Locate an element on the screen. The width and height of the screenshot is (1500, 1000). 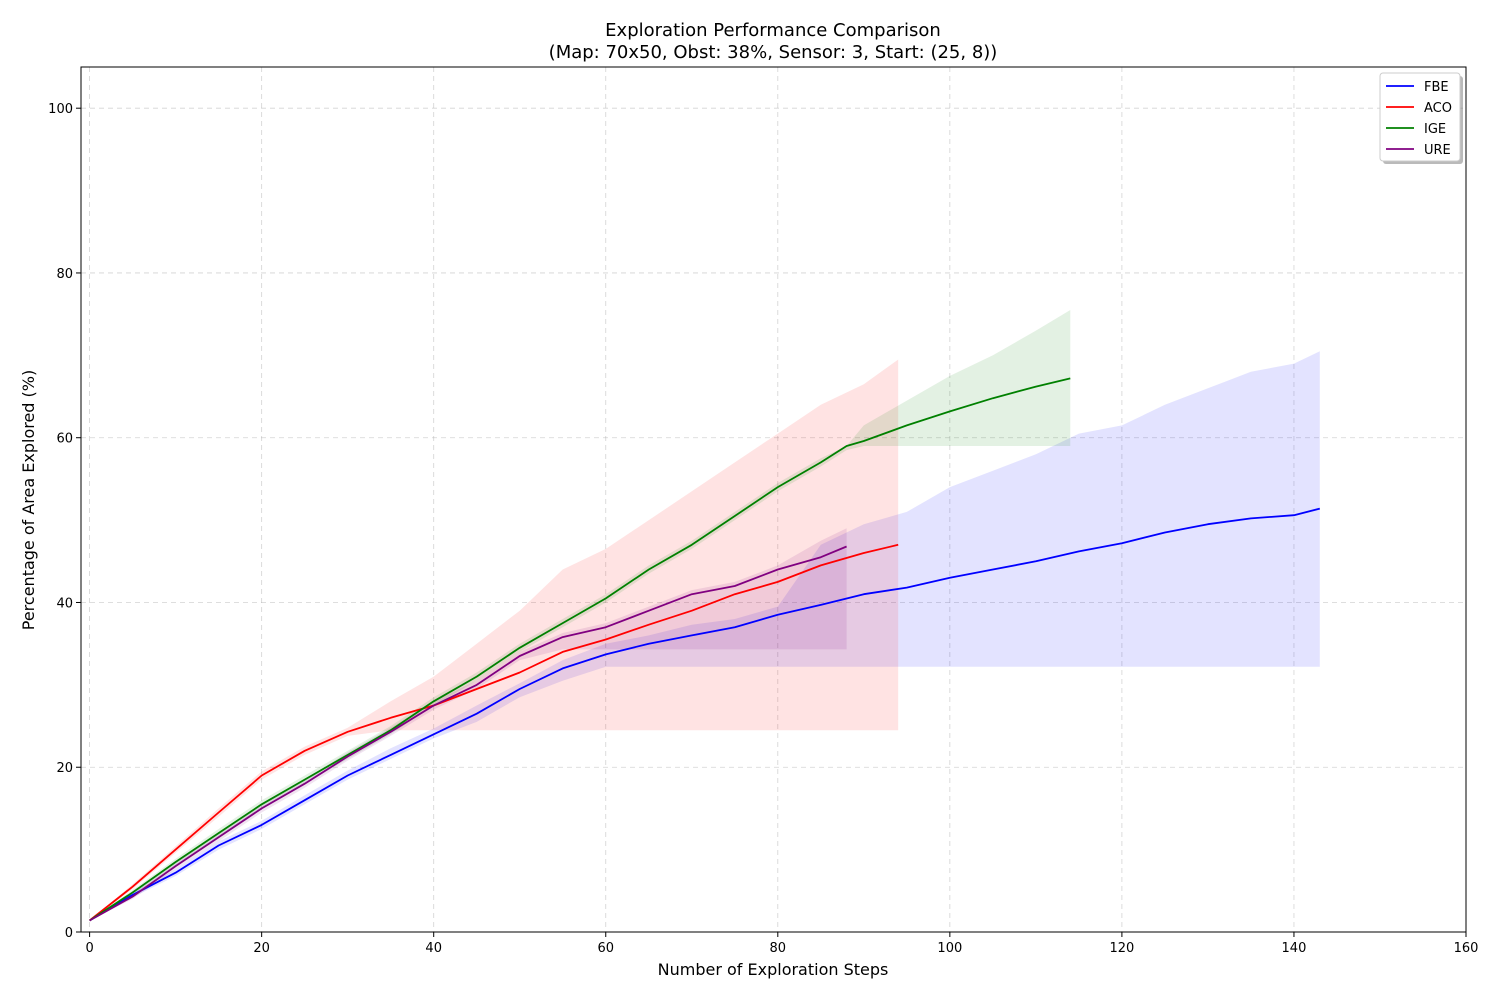
x-axis-label: Number of Exploration Steps is located at coordinates (773, 969).